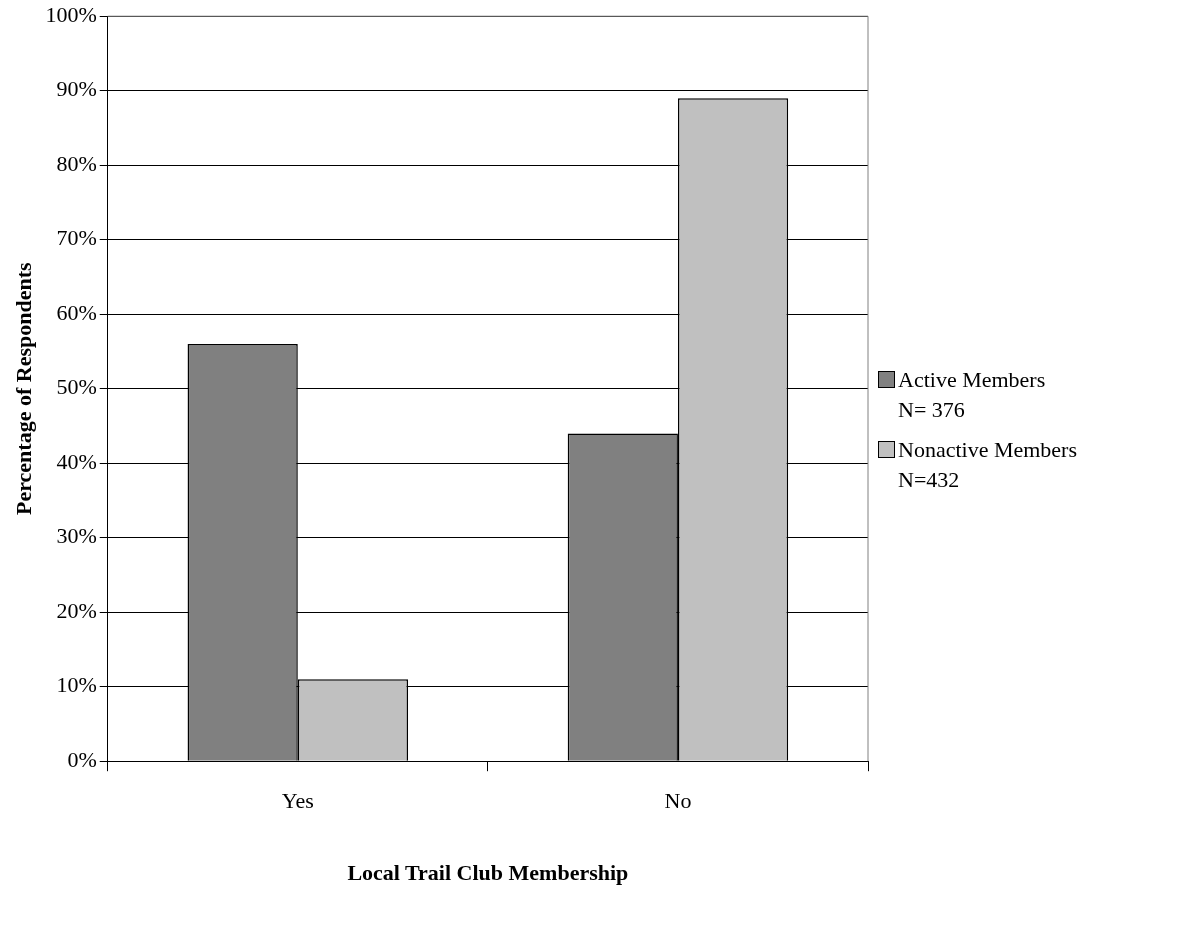  I want to click on y-tick-label: 40%, so click(76, 461).